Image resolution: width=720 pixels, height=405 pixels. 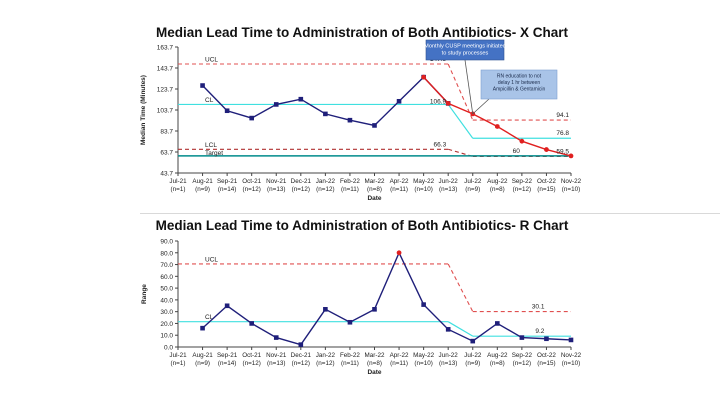 What do you see at coordinates (539, 331) in the screenshot?
I see `value-label: 9.2` at bounding box center [539, 331].